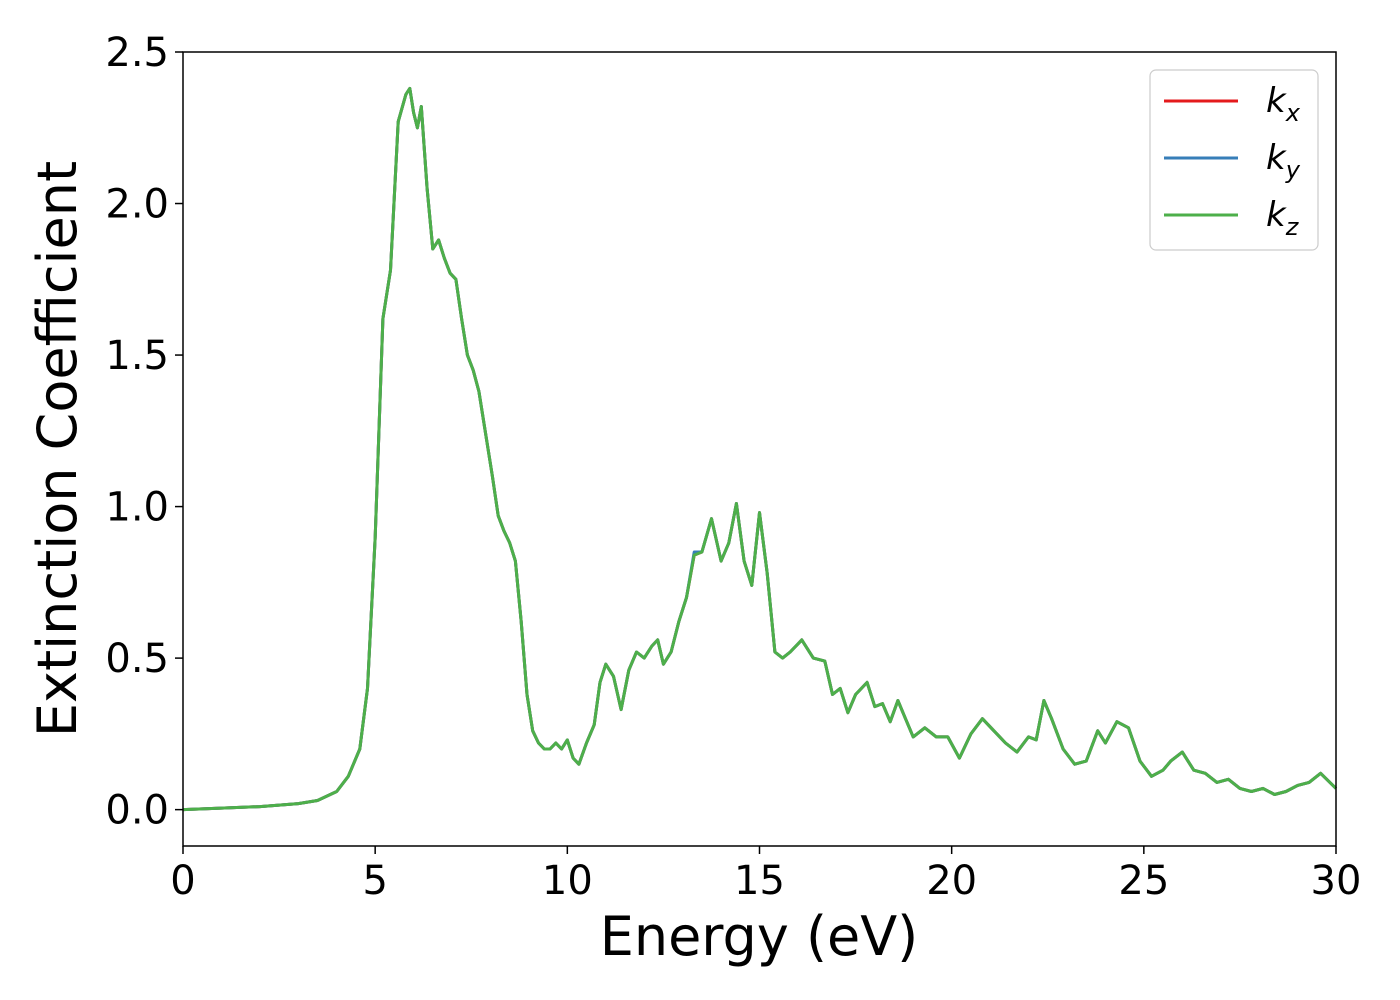 The width and height of the screenshot is (1400, 1000). What do you see at coordinates (374, 881) in the screenshot?
I see `x-tick-label: 5` at bounding box center [374, 881].